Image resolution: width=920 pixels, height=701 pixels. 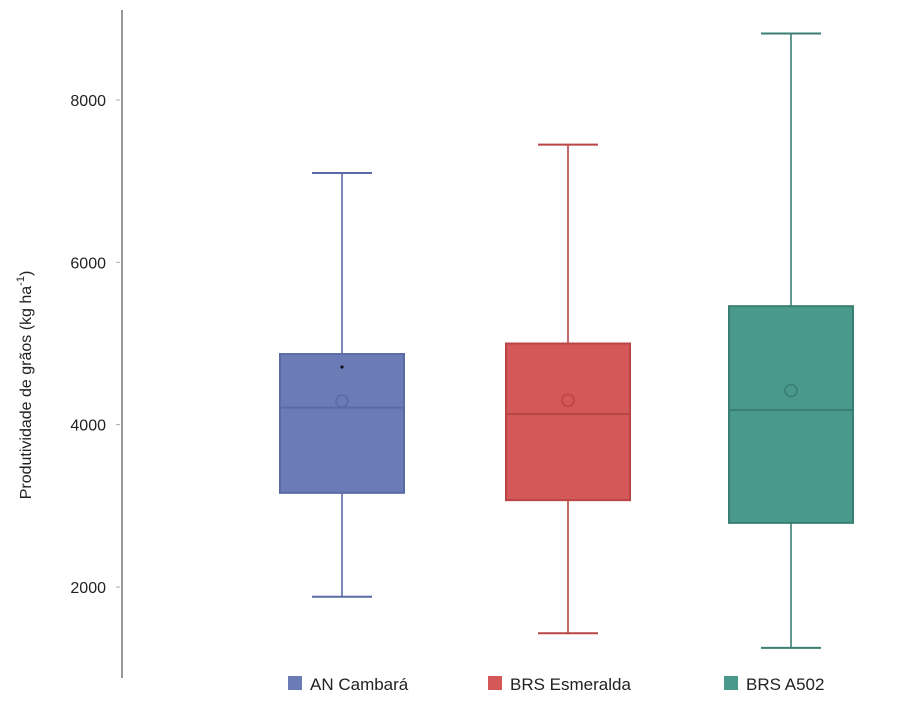 What do you see at coordinates (570, 684) in the screenshot?
I see `legend-label: BRS Esmeralda` at bounding box center [570, 684].